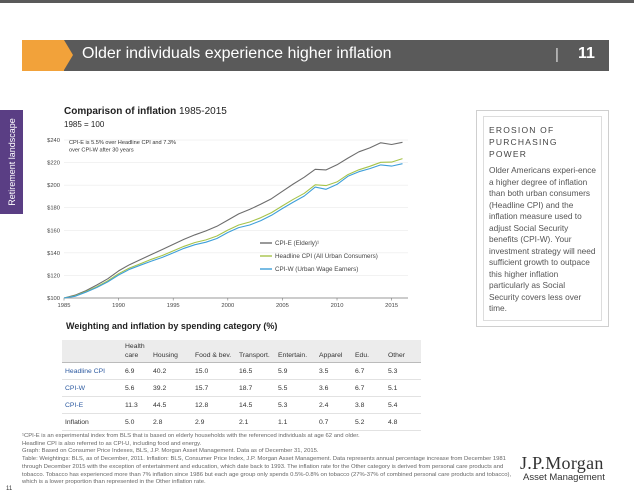 Image resolution: width=634 pixels, height=503 pixels. What do you see at coordinates (297, 243) in the screenshot?
I see `legend-label: CPI-E (Elderly)¹` at bounding box center [297, 243].